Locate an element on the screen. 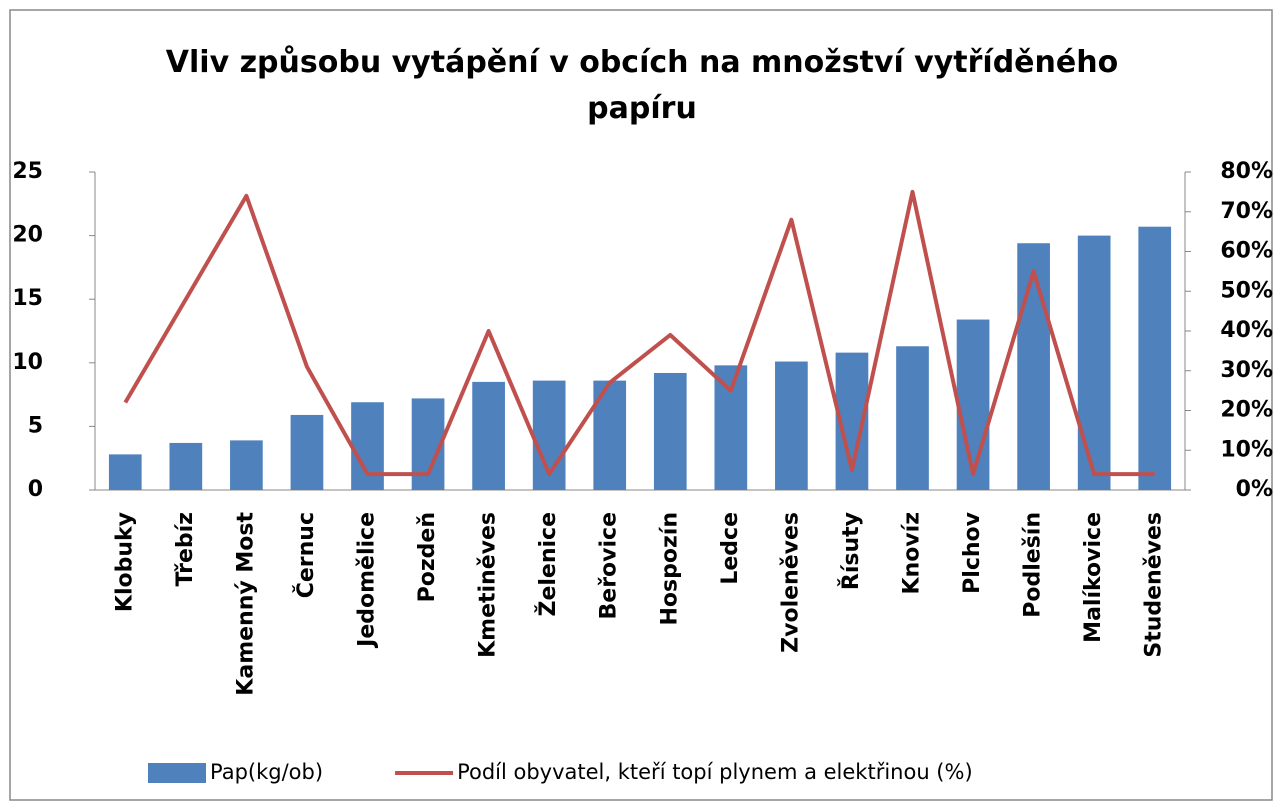 Image resolution: width=1284 pixels, height=811 pixels. x-tick-label: Malíkovice is located at coordinates (1093, 577).